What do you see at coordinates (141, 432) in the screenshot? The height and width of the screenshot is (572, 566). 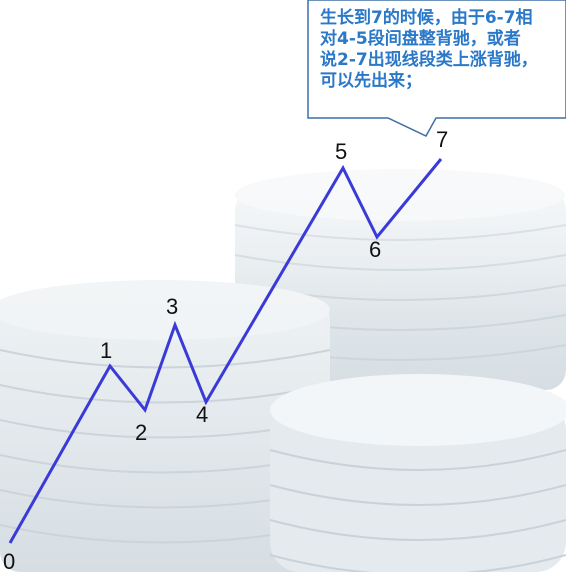 I see `wave-point-label-2: 2` at bounding box center [141, 432].